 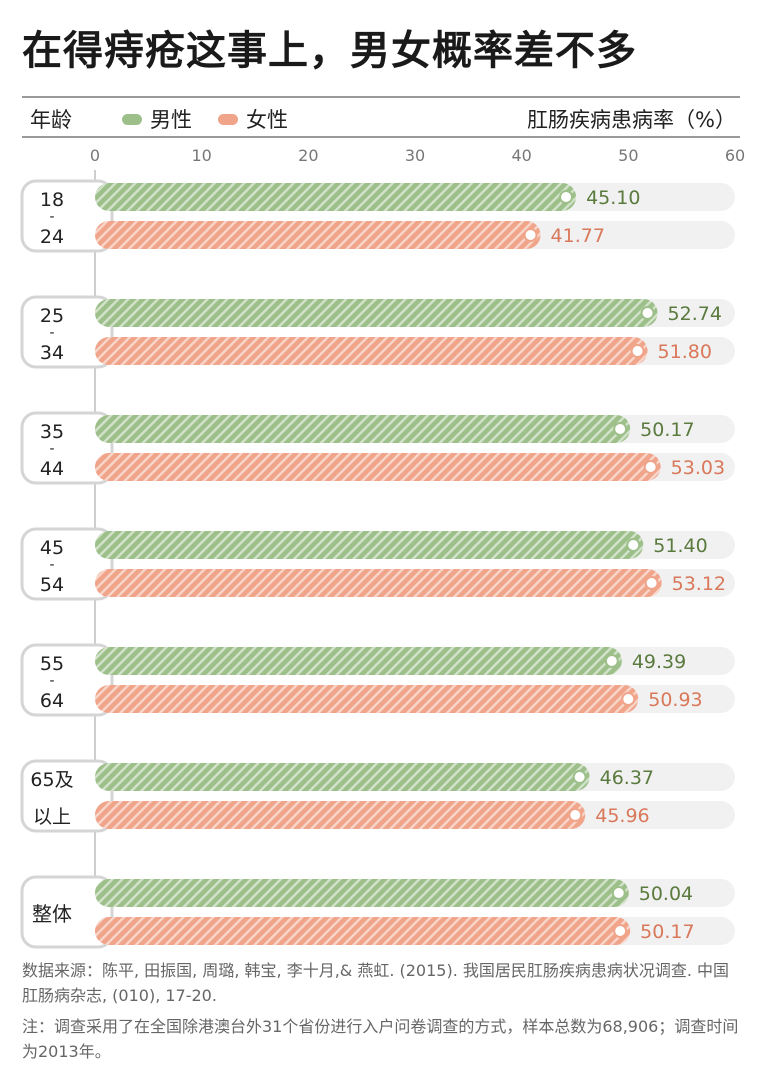 What do you see at coordinates (52, 817) in the screenshot?
I see `age-label-bottom: 以上` at bounding box center [52, 817].